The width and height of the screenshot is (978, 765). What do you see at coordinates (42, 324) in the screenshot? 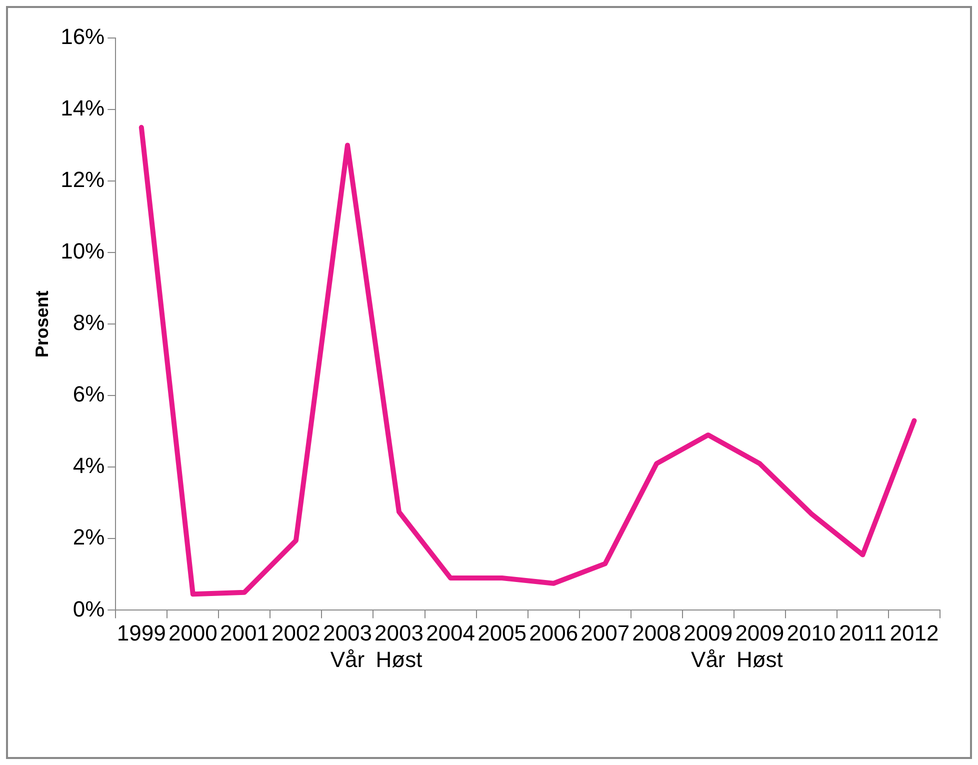
I see `y-axis-title: Prosent` at bounding box center [42, 324].